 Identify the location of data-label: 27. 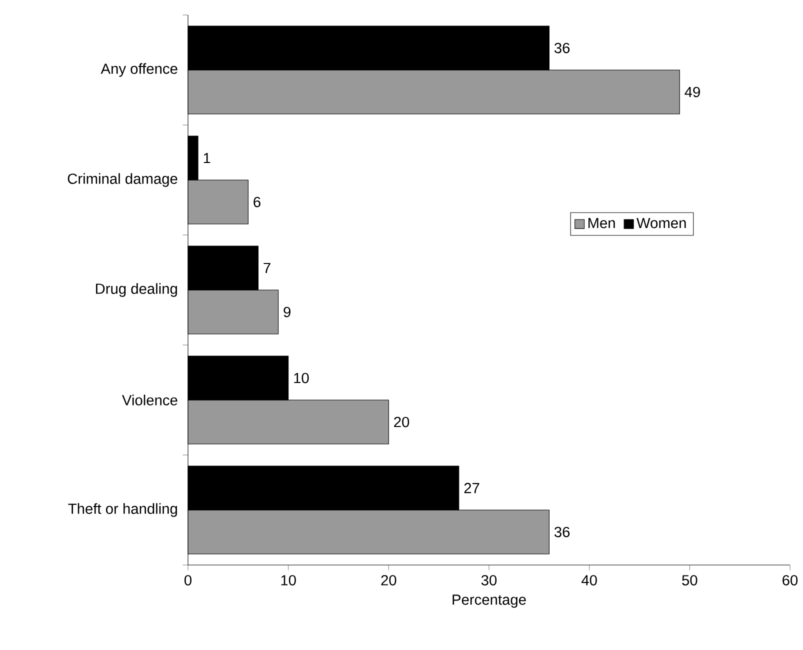
(472, 488).